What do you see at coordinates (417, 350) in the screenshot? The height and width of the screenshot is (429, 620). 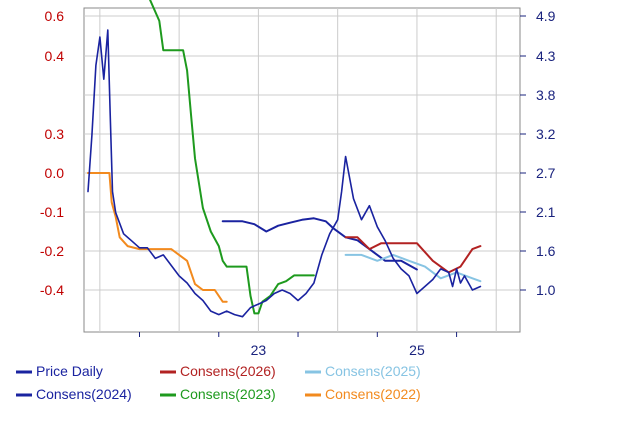 I see `x-tick-label: 25` at bounding box center [417, 350].